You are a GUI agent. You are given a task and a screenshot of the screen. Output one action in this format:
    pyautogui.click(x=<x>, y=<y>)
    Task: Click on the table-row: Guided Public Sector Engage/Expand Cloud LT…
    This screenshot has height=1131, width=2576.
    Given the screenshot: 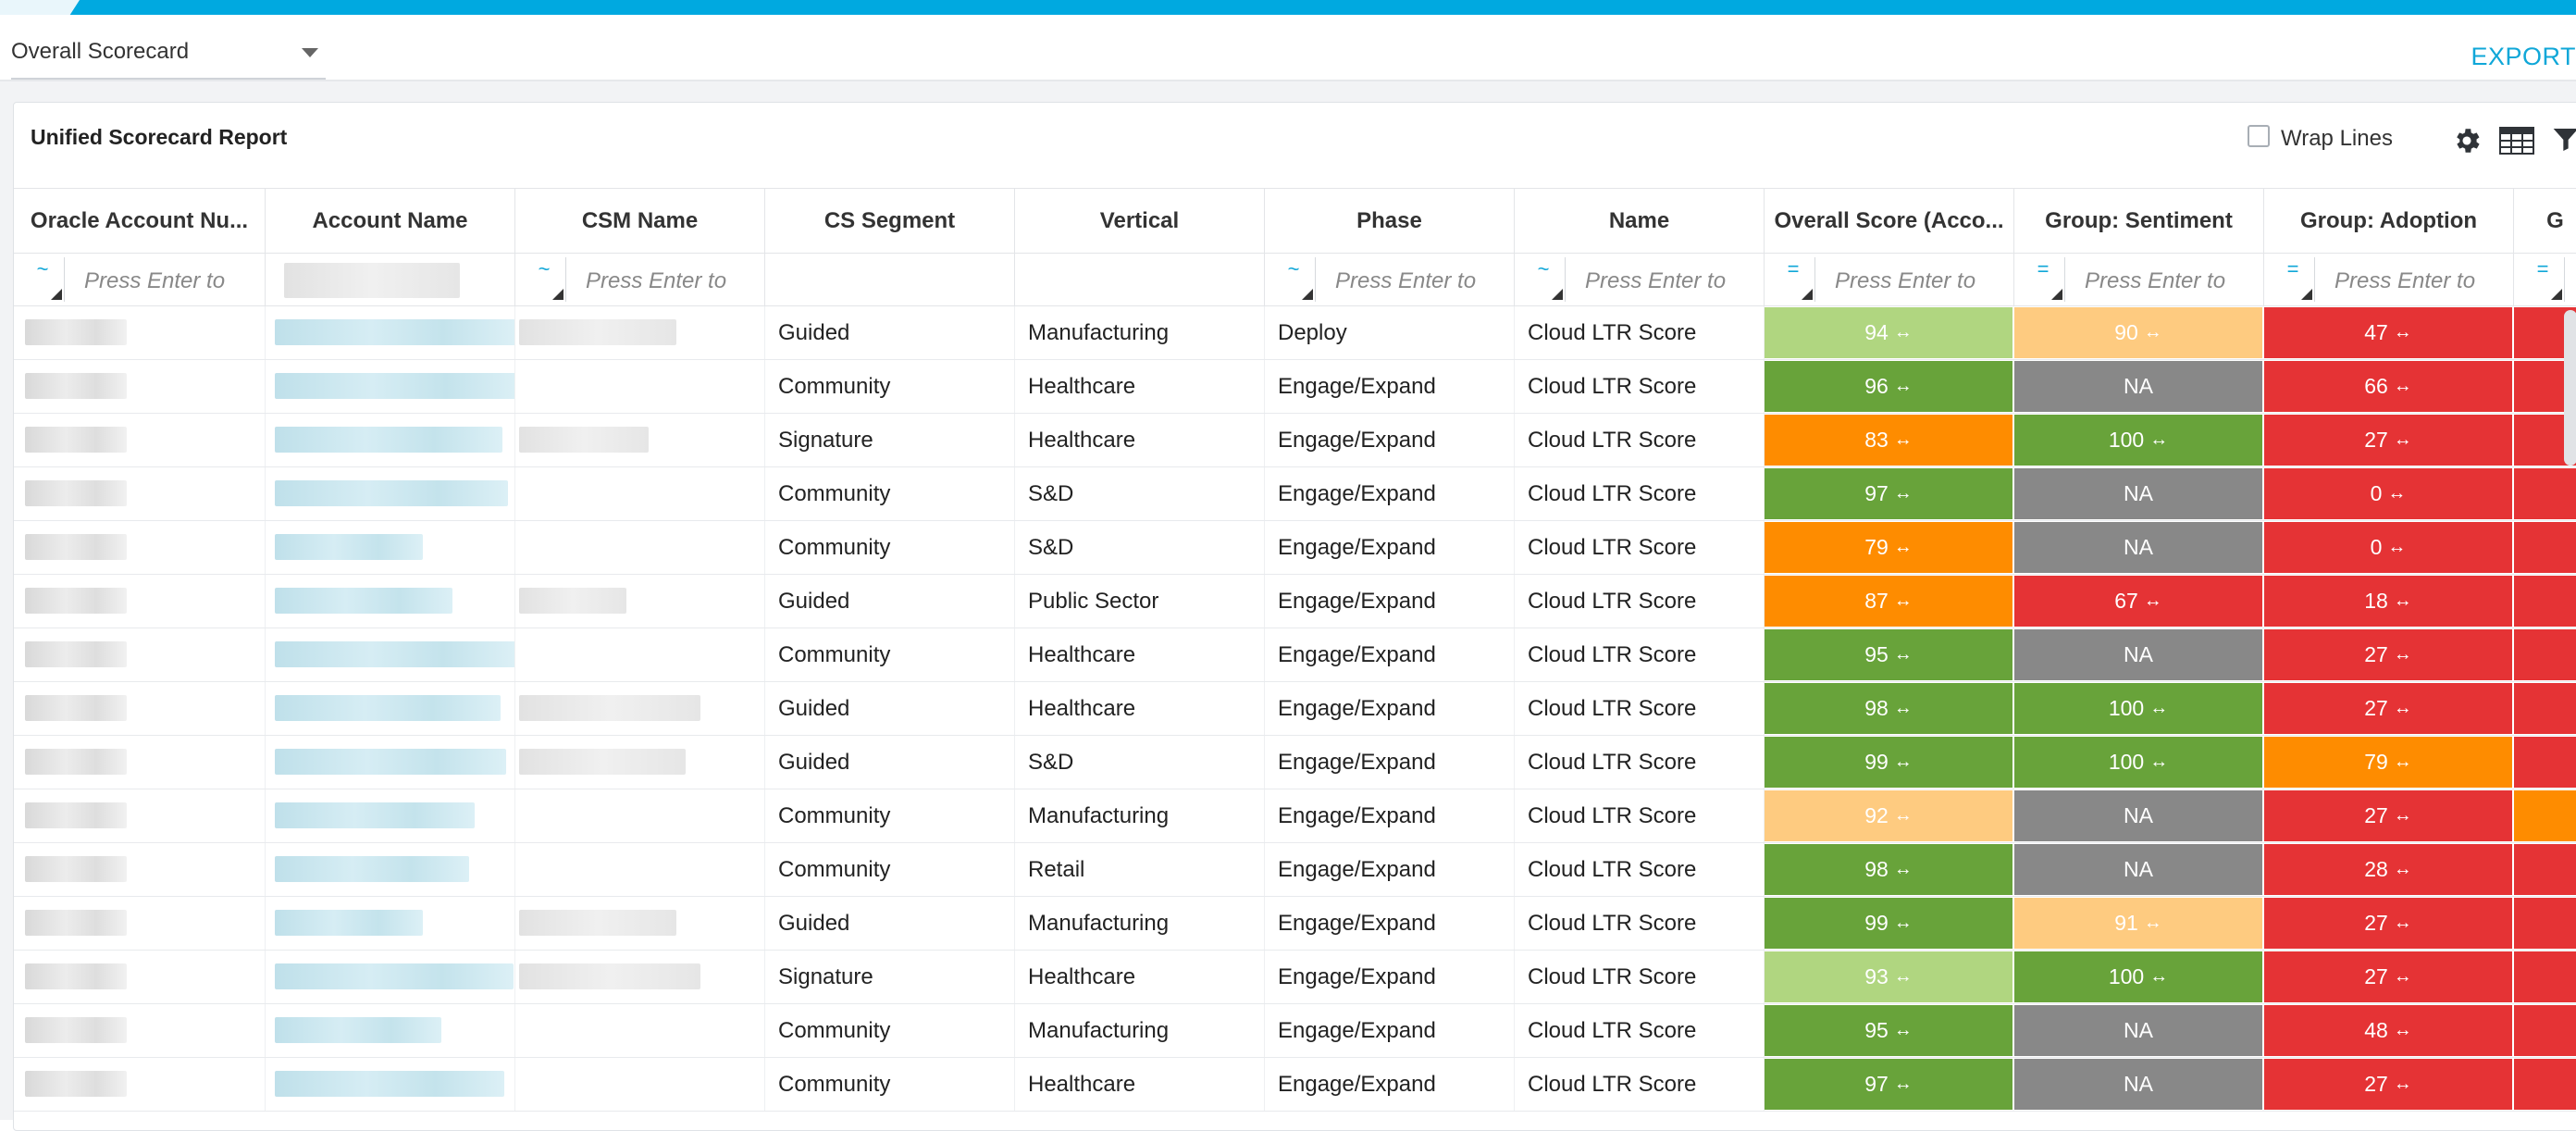 What is the action you would take?
    pyautogui.click(x=1295, y=601)
    